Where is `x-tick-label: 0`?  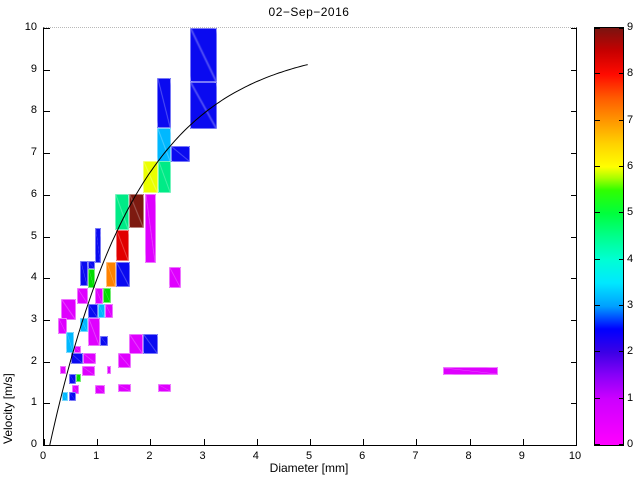 x-tick-label: 0 is located at coordinates (43, 456).